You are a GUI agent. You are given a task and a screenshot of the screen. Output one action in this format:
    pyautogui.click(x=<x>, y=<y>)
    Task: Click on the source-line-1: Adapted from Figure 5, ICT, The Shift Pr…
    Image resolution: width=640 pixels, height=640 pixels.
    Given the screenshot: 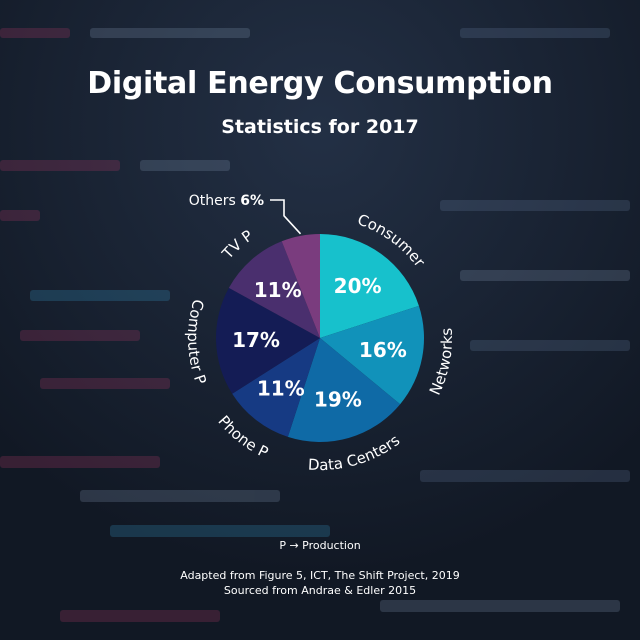 What is the action you would take?
    pyautogui.click(x=320, y=575)
    